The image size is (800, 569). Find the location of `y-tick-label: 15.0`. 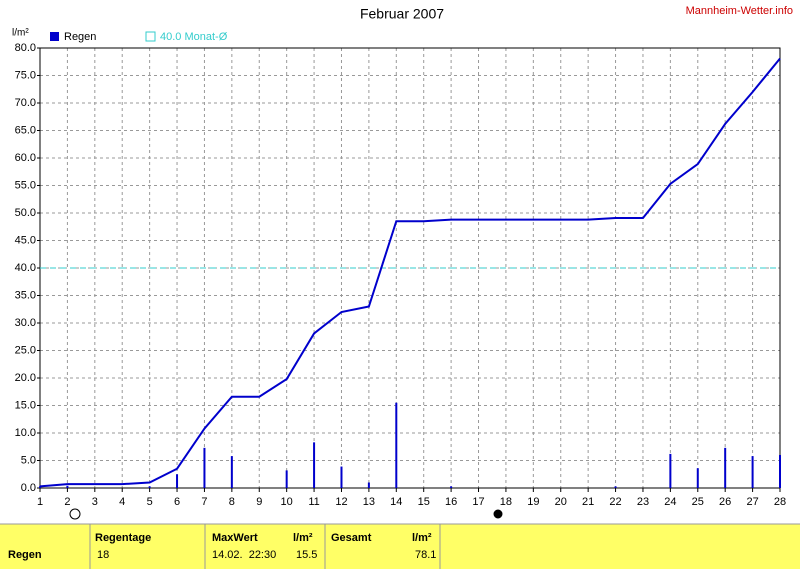

y-tick-label: 15.0 is located at coordinates (25, 405).